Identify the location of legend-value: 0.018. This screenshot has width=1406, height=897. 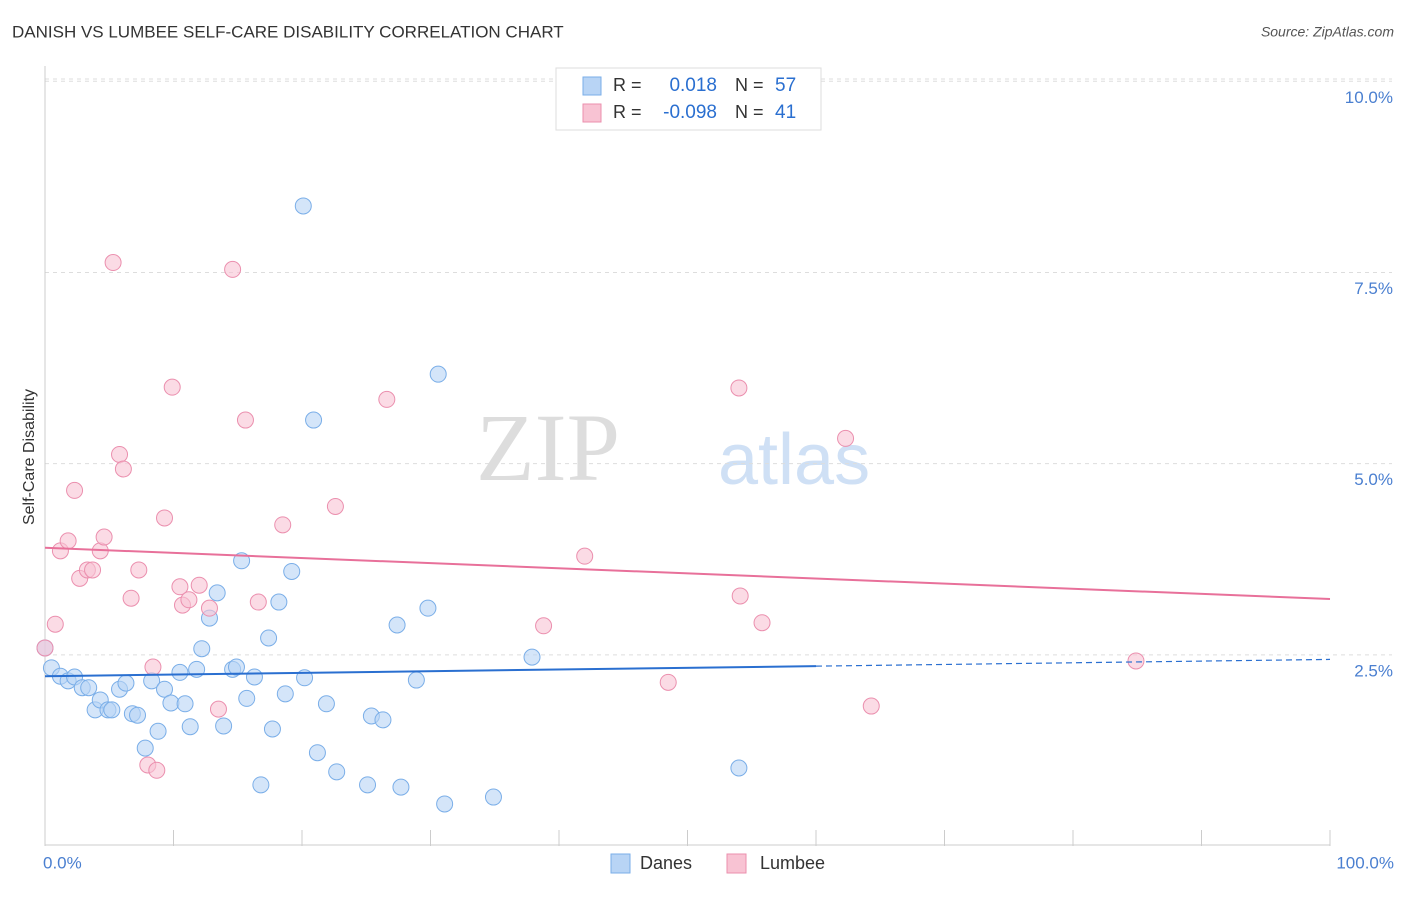
(693, 85).